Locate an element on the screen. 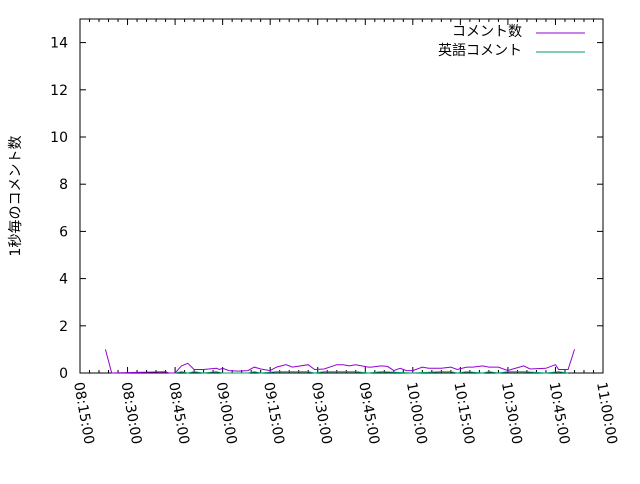  x-tick-label: 08:30:00 is located at coordinates (131, 413).